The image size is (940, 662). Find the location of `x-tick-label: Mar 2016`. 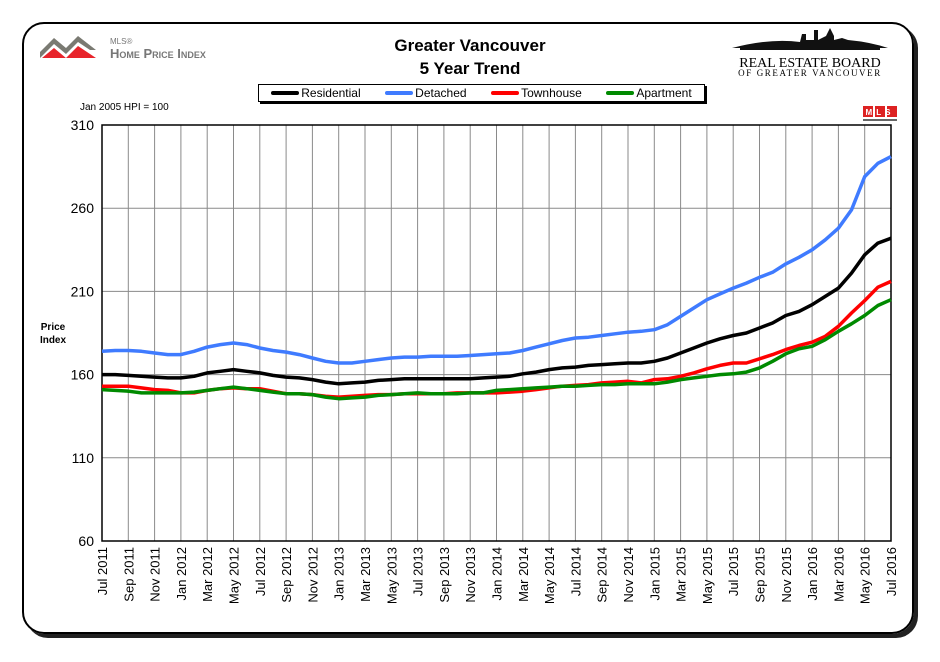

x-tick-label: Mar 2016 is located at coordinates (838, 574).